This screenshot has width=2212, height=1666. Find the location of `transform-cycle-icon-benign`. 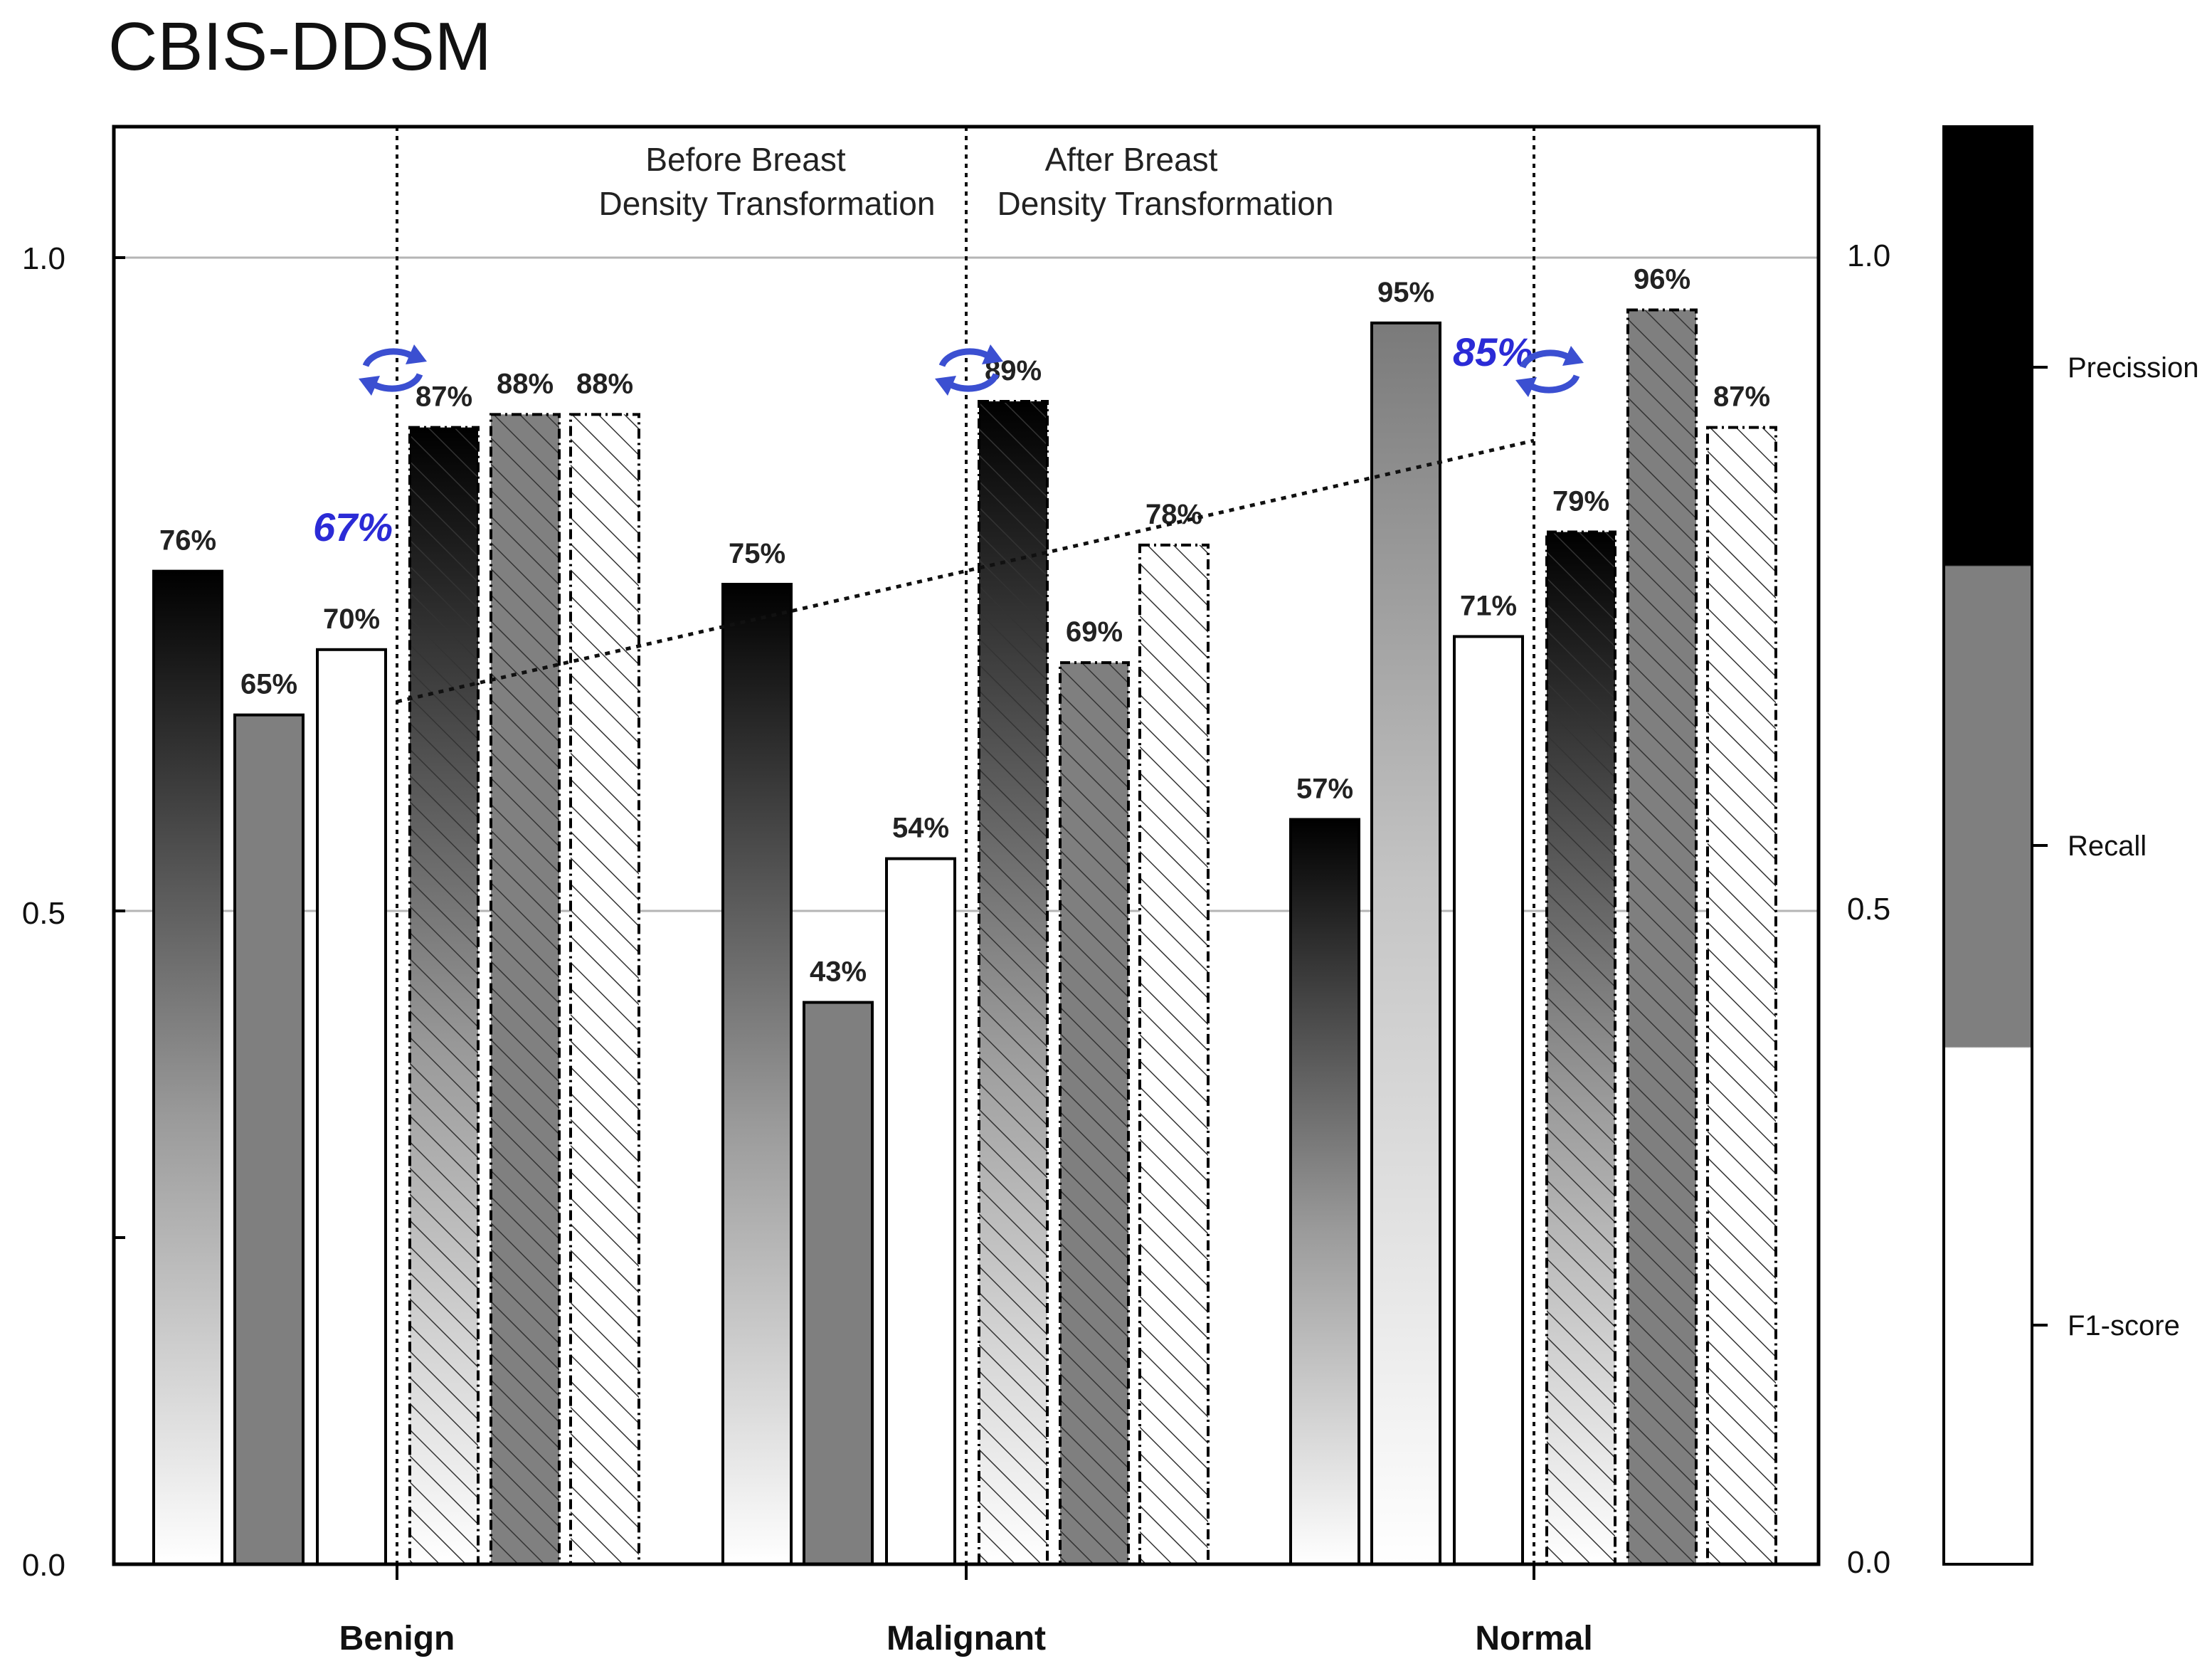

transform-cycle-icon-benign is located at coordinates (393, 370).